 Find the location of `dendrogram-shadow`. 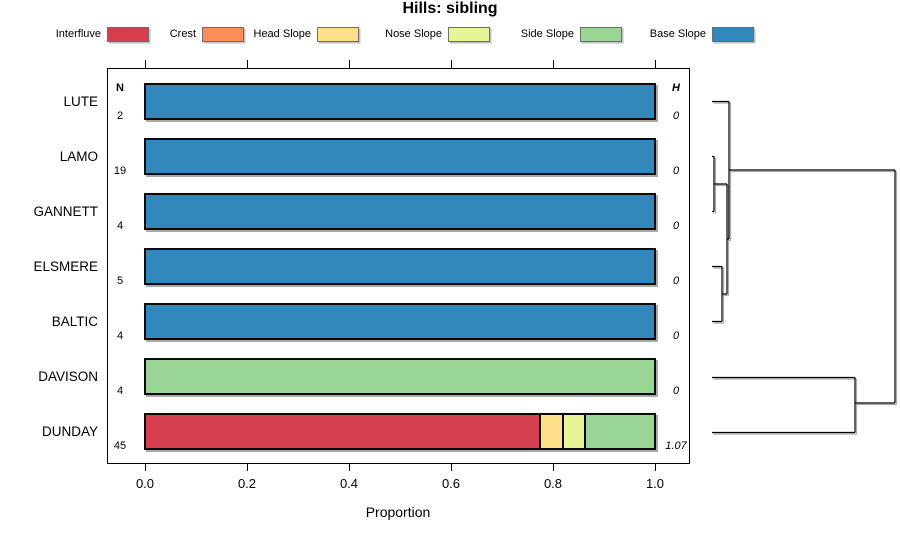

dendrogram-shadow is located at coordinates (805, 268).